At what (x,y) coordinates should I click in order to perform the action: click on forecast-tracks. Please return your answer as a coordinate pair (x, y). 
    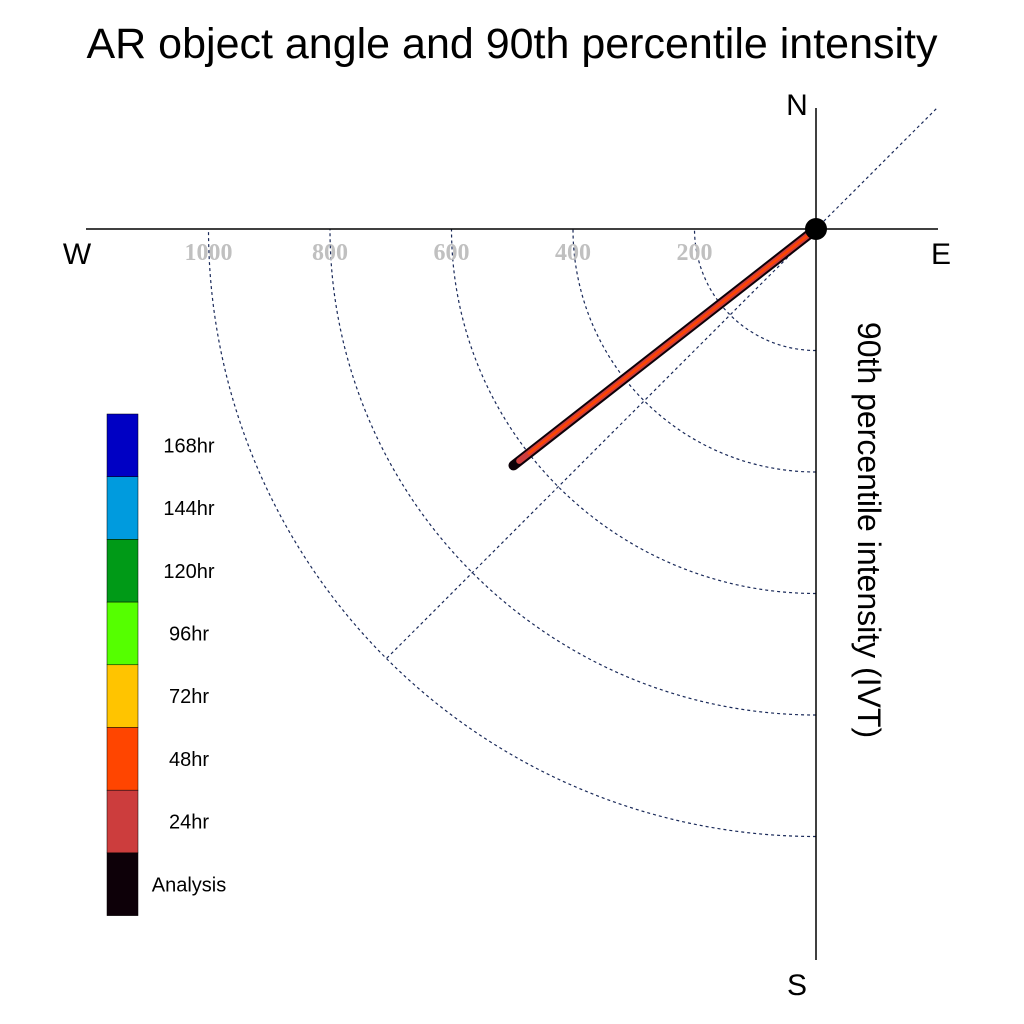
    Looking at the image, I should click on (664, 347).